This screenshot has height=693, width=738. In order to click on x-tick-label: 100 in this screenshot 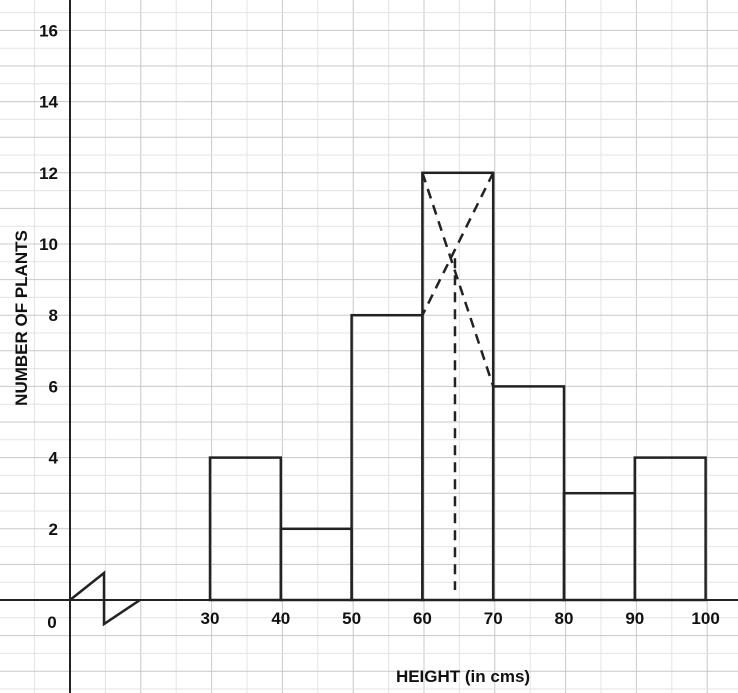, I will do `click(705, 618)`.